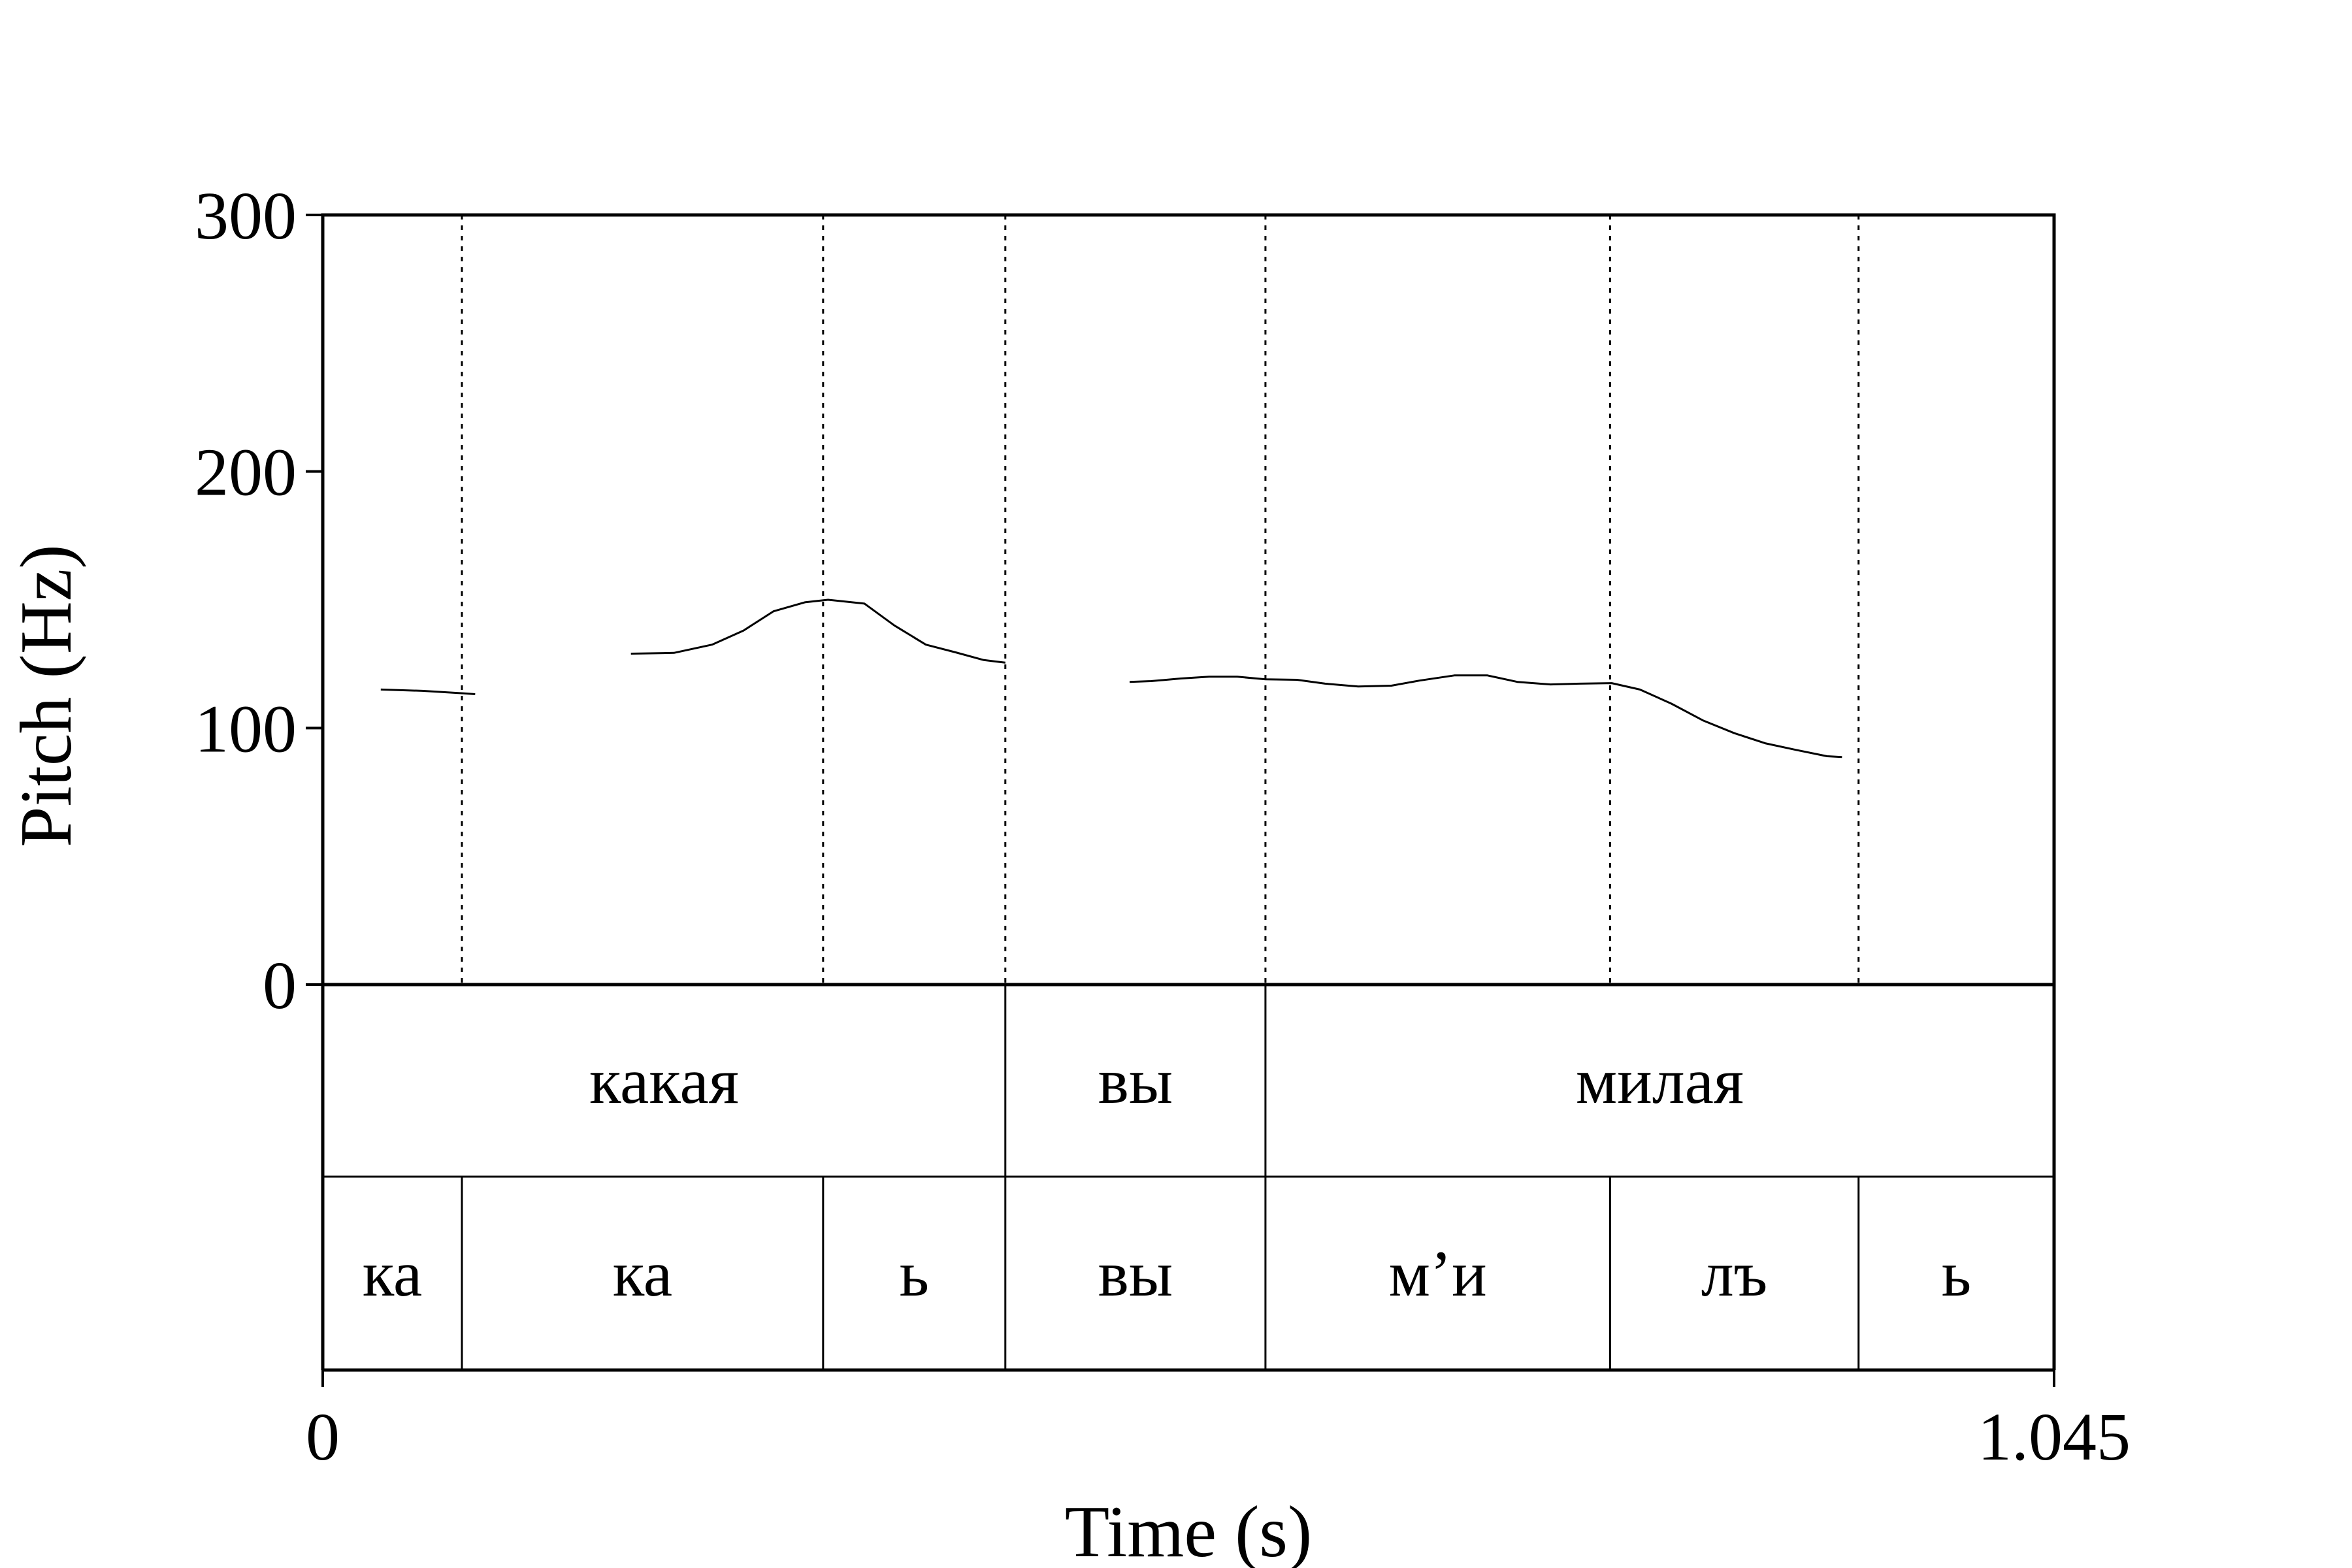 Image resolution: width=2352 pixels, height=1568 pixels. I want to click on x-tick-label: 1.045, so click(2054, 1437).